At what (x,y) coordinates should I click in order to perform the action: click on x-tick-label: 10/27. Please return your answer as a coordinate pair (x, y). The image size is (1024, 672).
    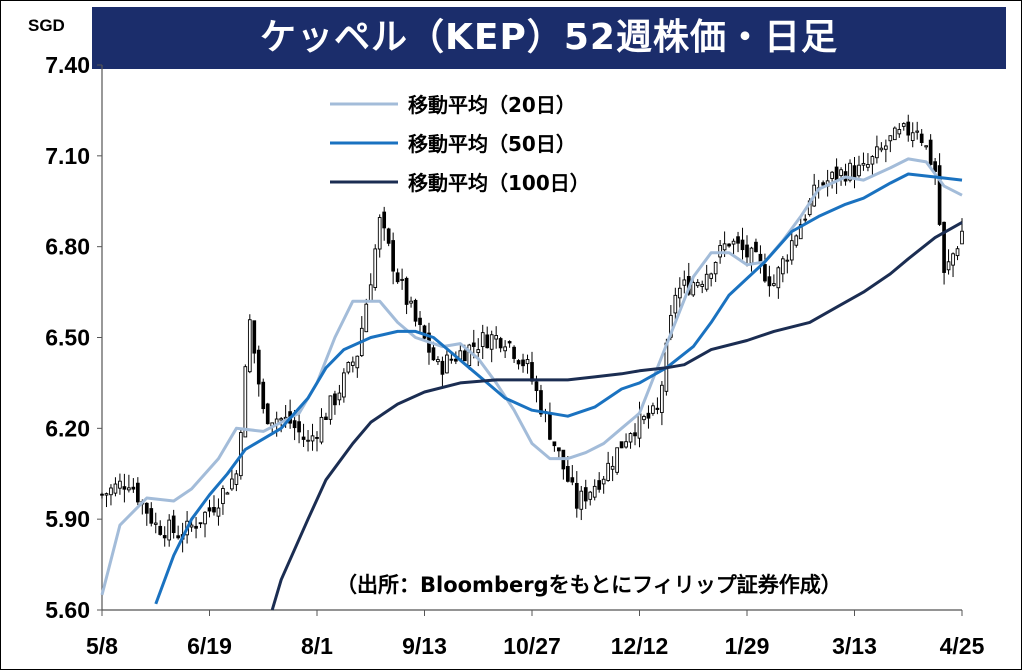
    Looking at the image, I should click on (532, 646).